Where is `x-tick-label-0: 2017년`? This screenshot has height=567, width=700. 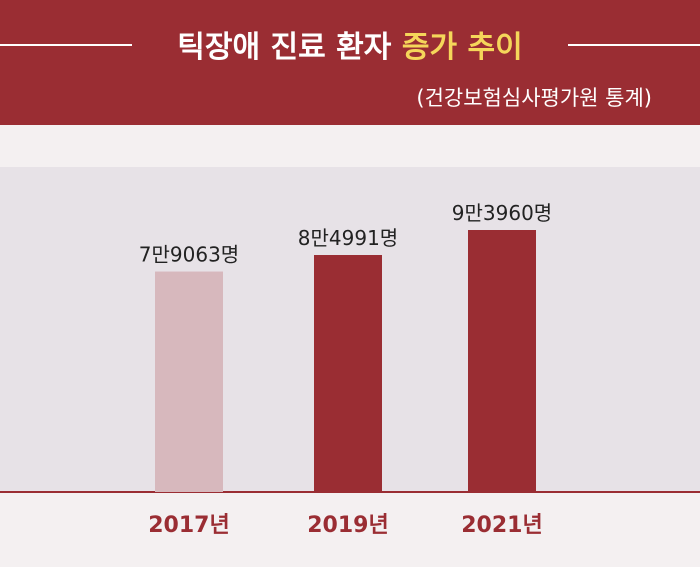 x-tick-label-0: 2017년 is located at coordinates (188, 525).